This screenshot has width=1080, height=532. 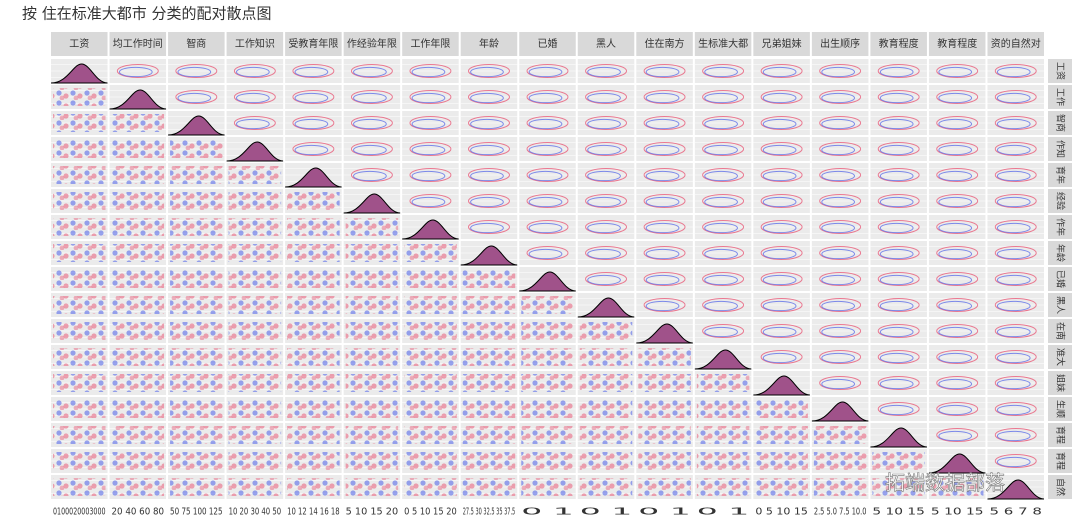 What do you see at coordinates (372, 512) in the screenshot?
I see `x-tick-label: 5 10 15 20` at bounding box center [372, 512].